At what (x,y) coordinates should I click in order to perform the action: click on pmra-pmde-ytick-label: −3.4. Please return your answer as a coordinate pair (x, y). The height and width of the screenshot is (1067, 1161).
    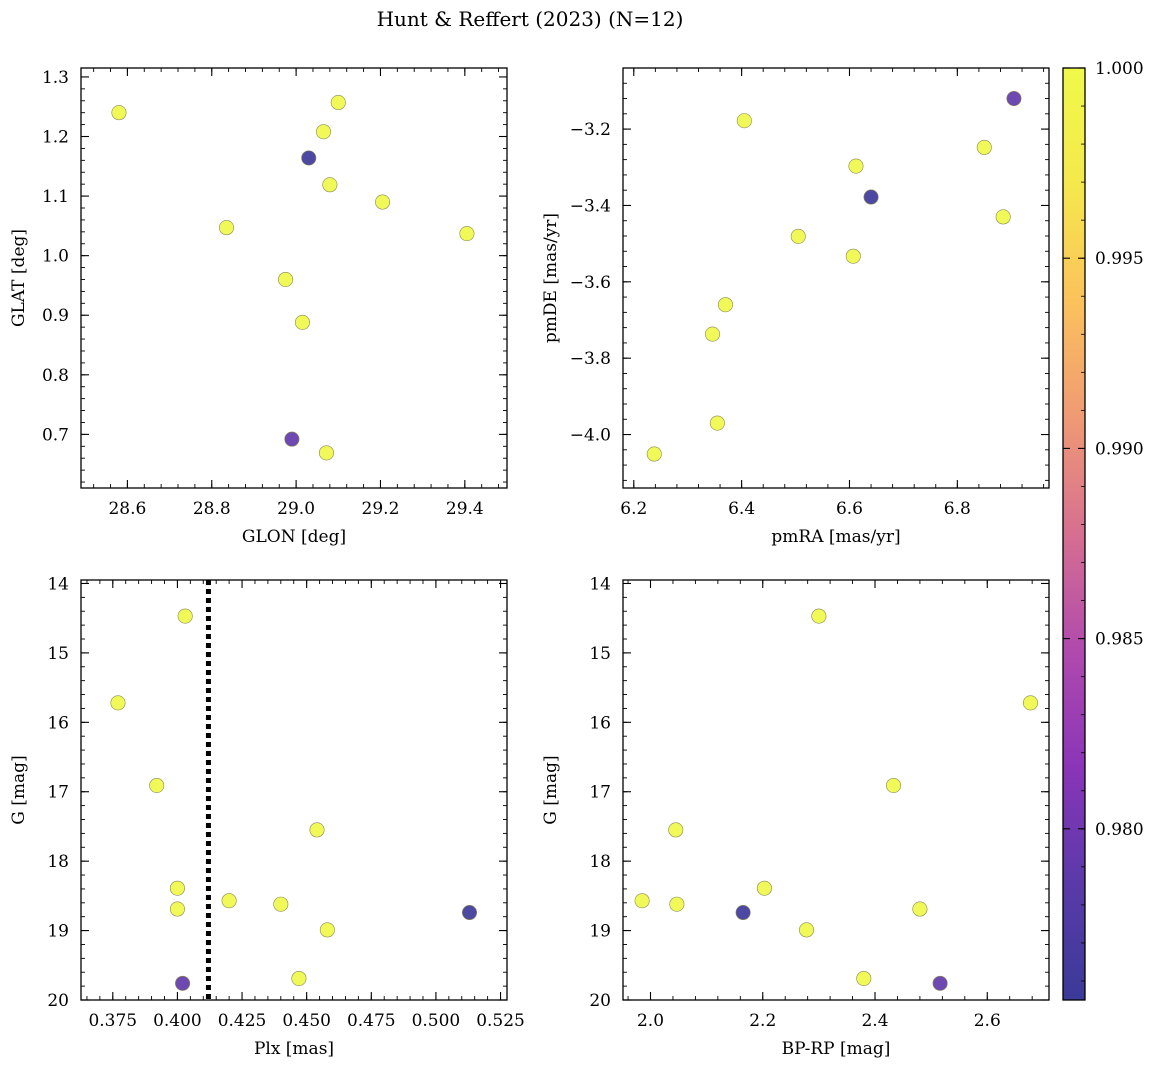
    Looking at the image, I should click on (590, 206).